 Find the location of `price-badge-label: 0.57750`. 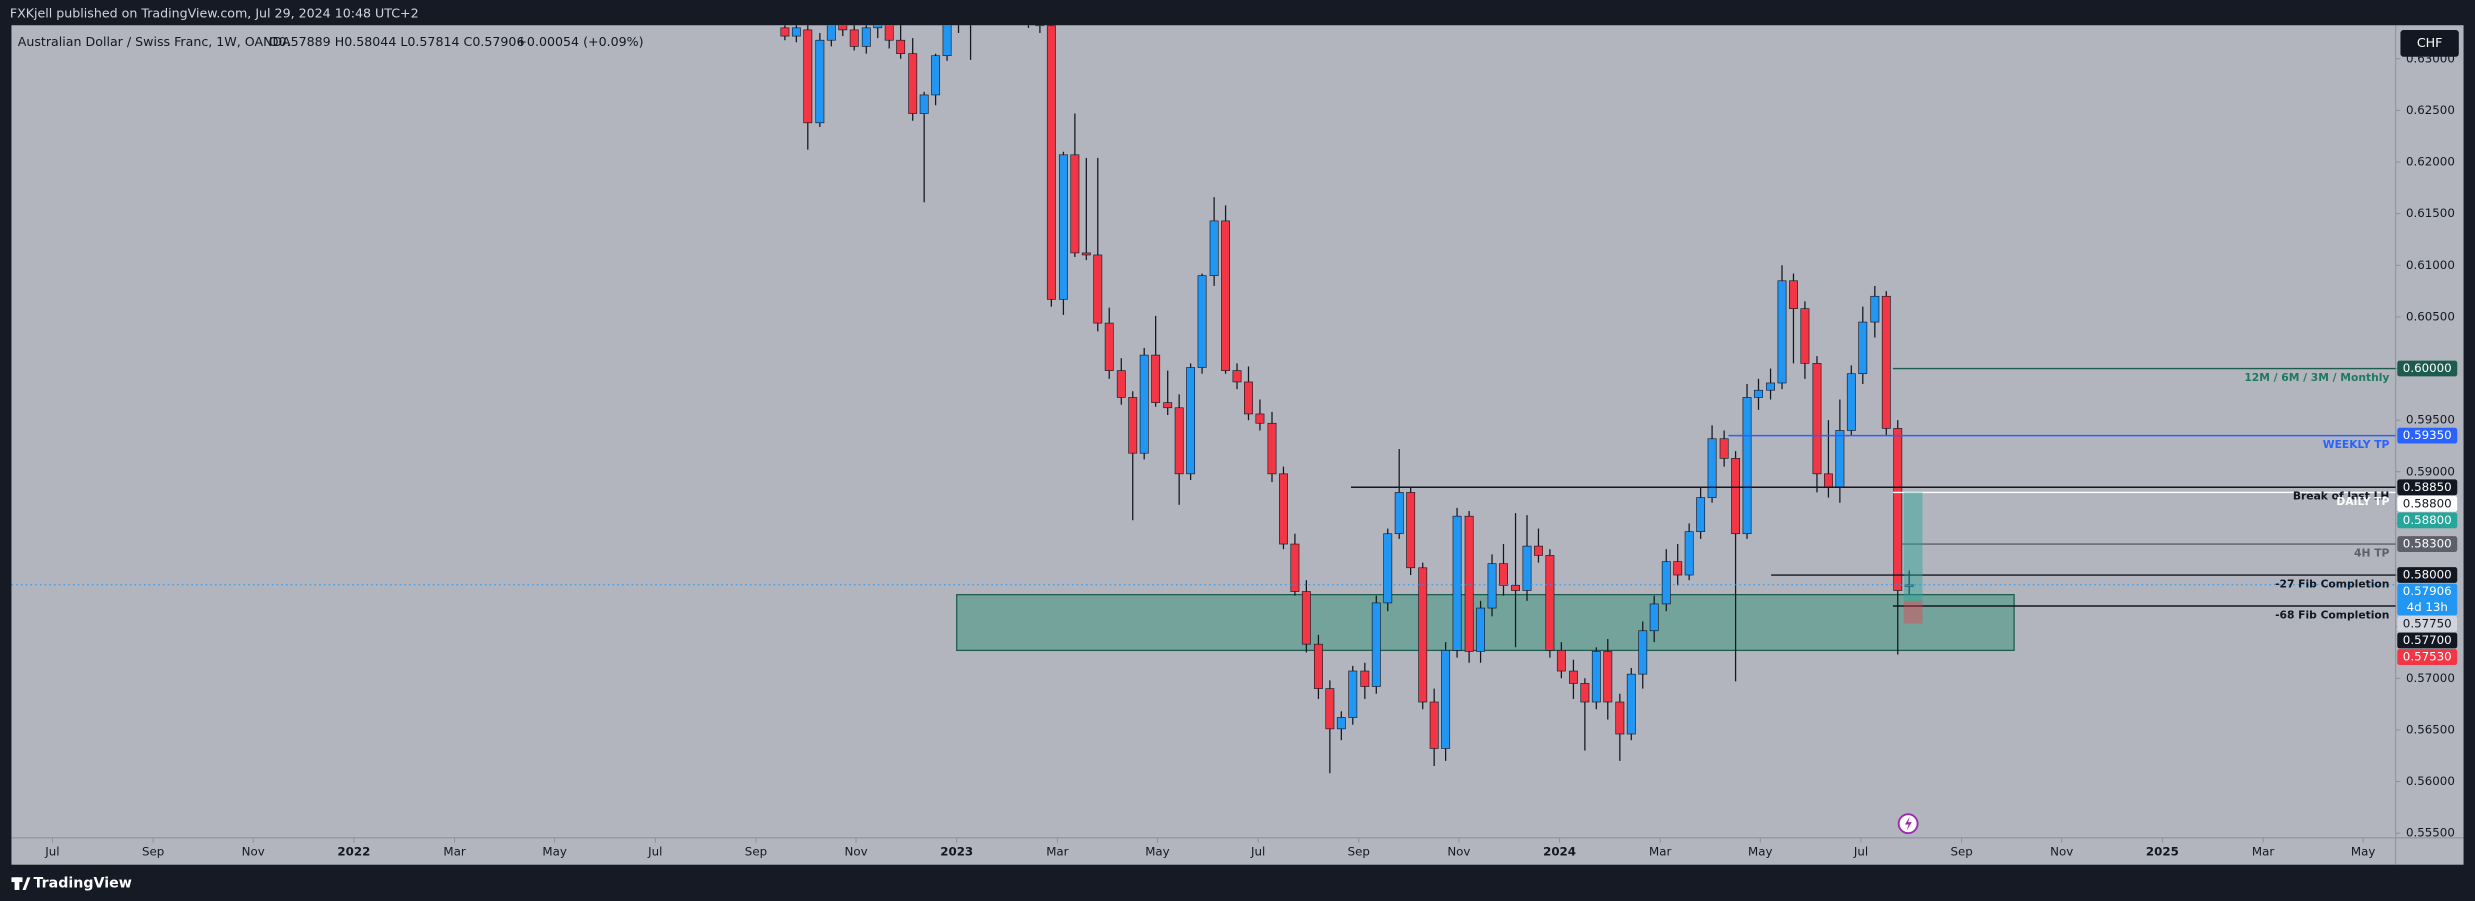

price-badge-label: 0.57750 is located at coordinates (2427, 623).